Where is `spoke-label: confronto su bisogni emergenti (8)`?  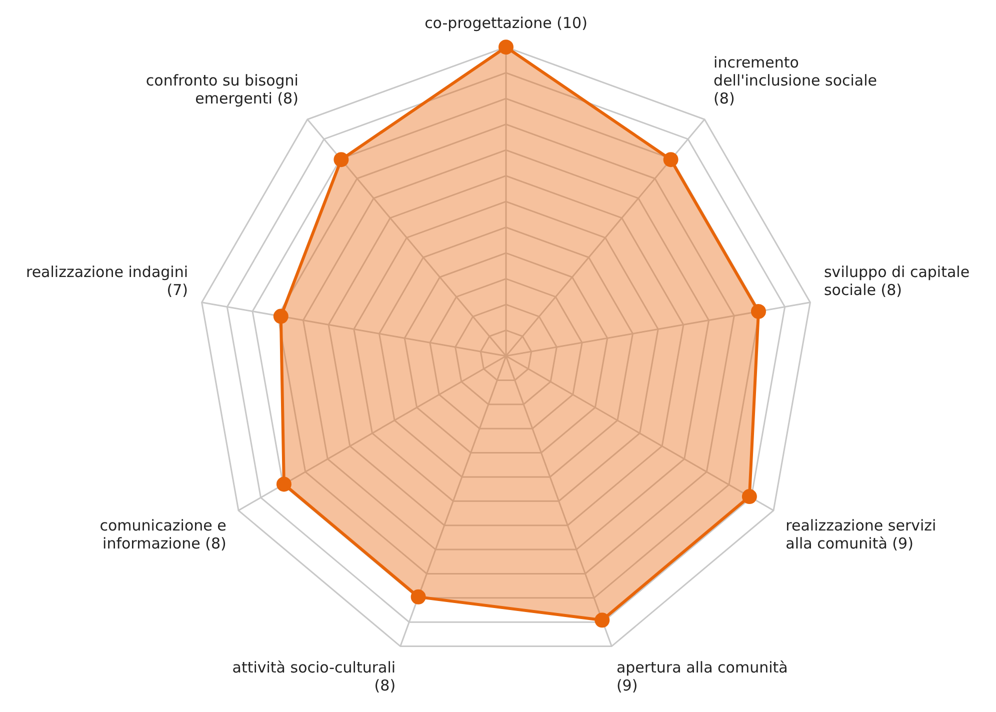
spoke-label: confronto su bisogni emergenti (8) is located at coordinates (222, 90).